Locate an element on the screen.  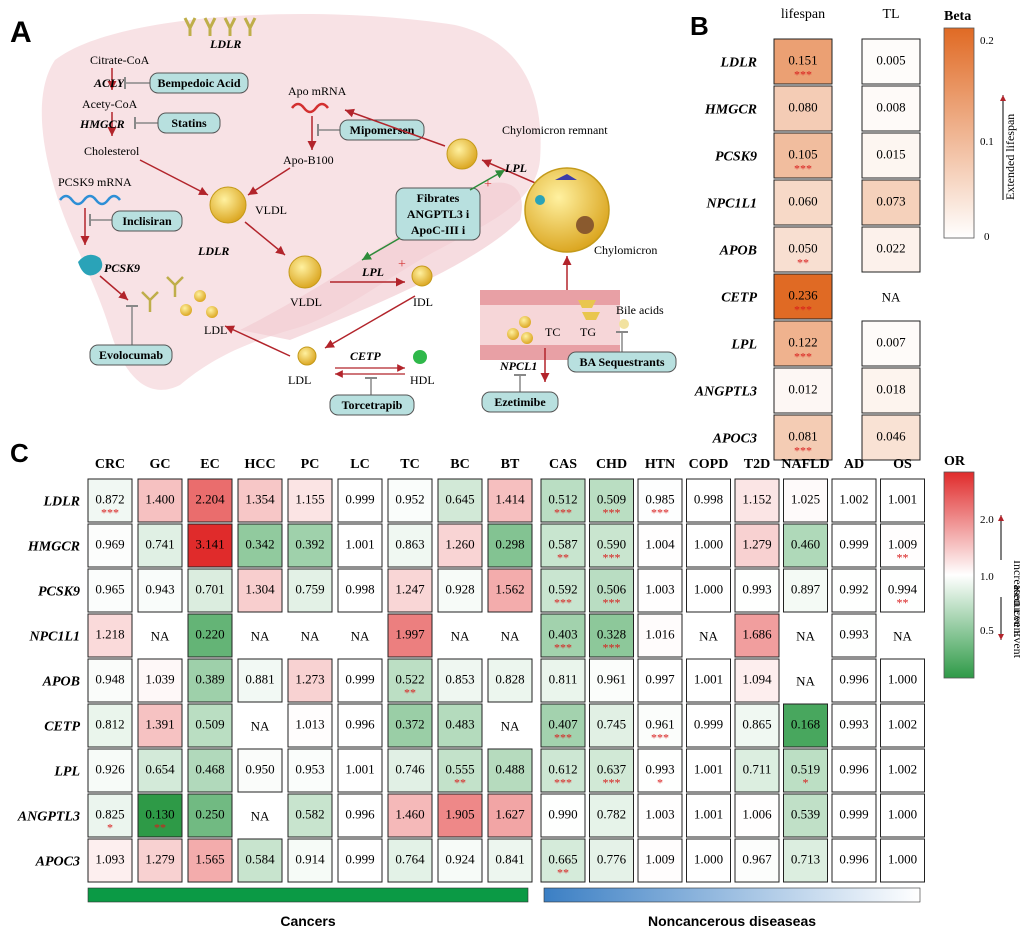
citrate-label: Citrate-CoA is located at coordinates (120, 60).